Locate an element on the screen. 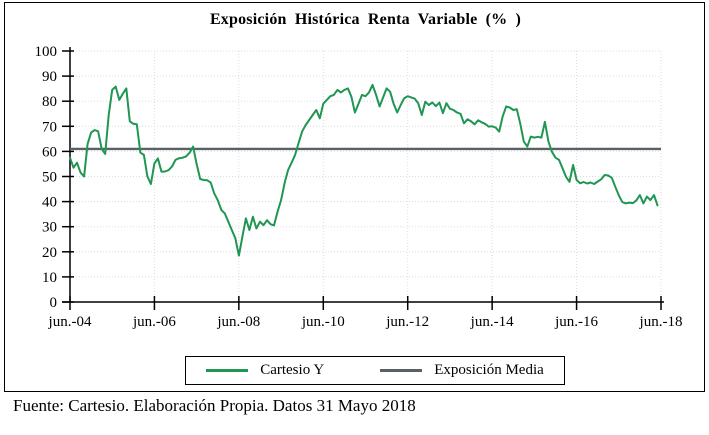  legend-label: Exposición Media is located at coordinates (489, 370).